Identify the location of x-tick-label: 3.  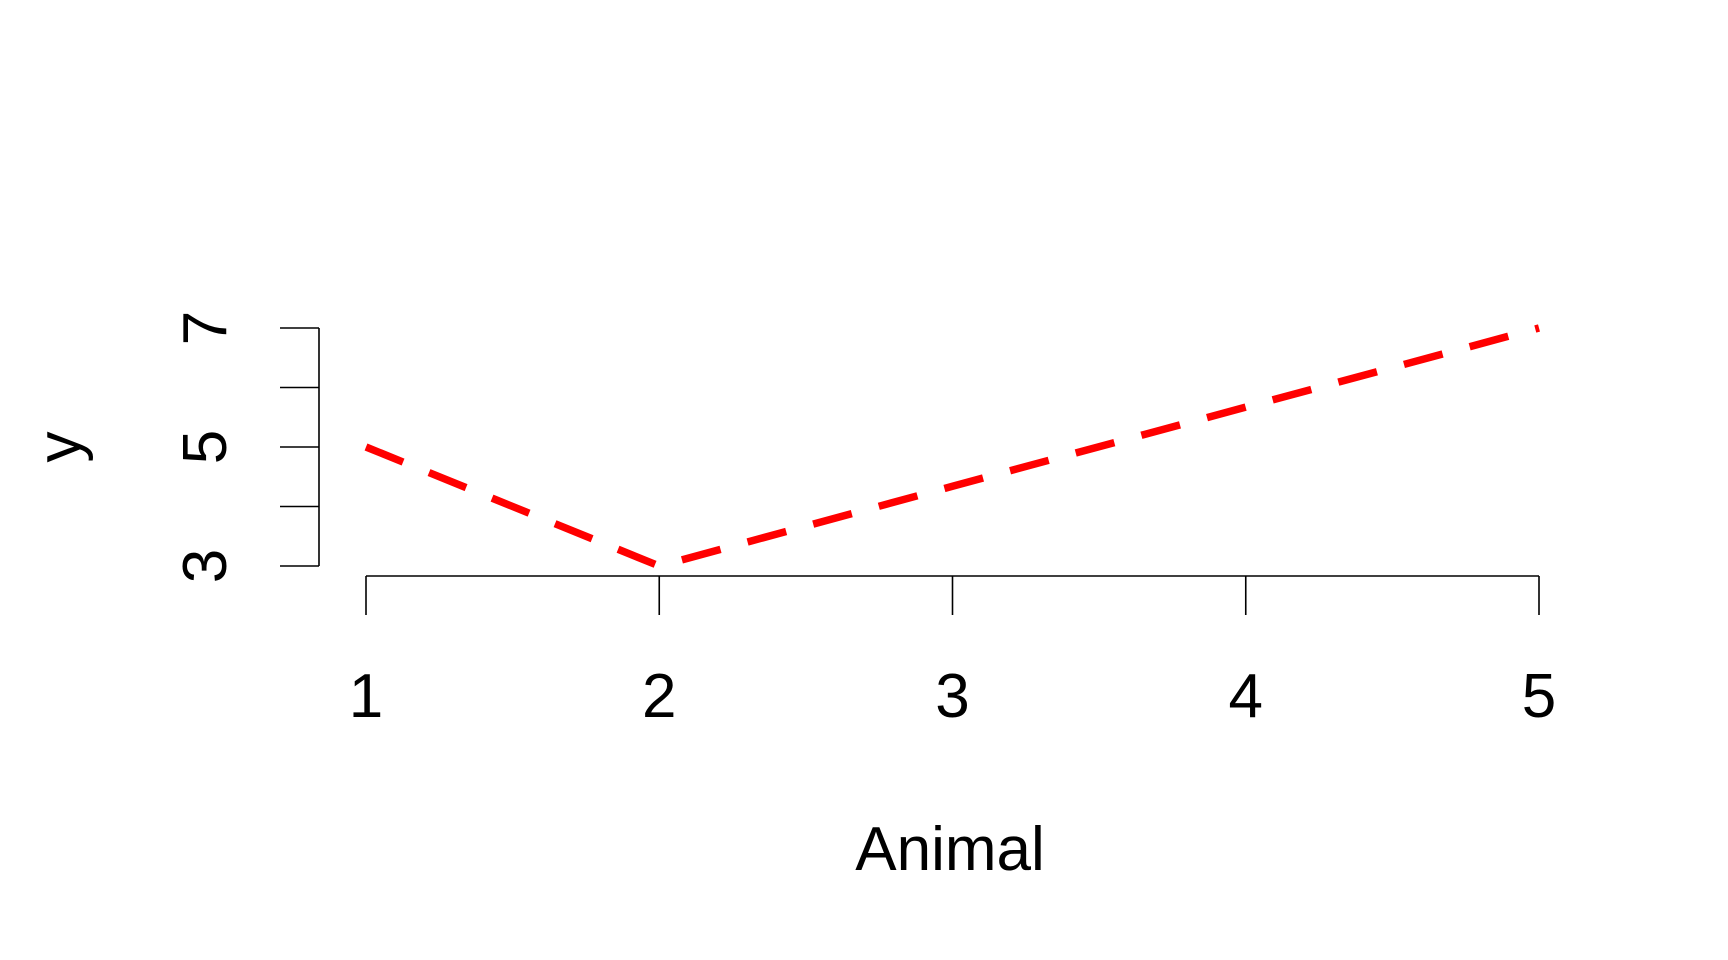
(952, 696).